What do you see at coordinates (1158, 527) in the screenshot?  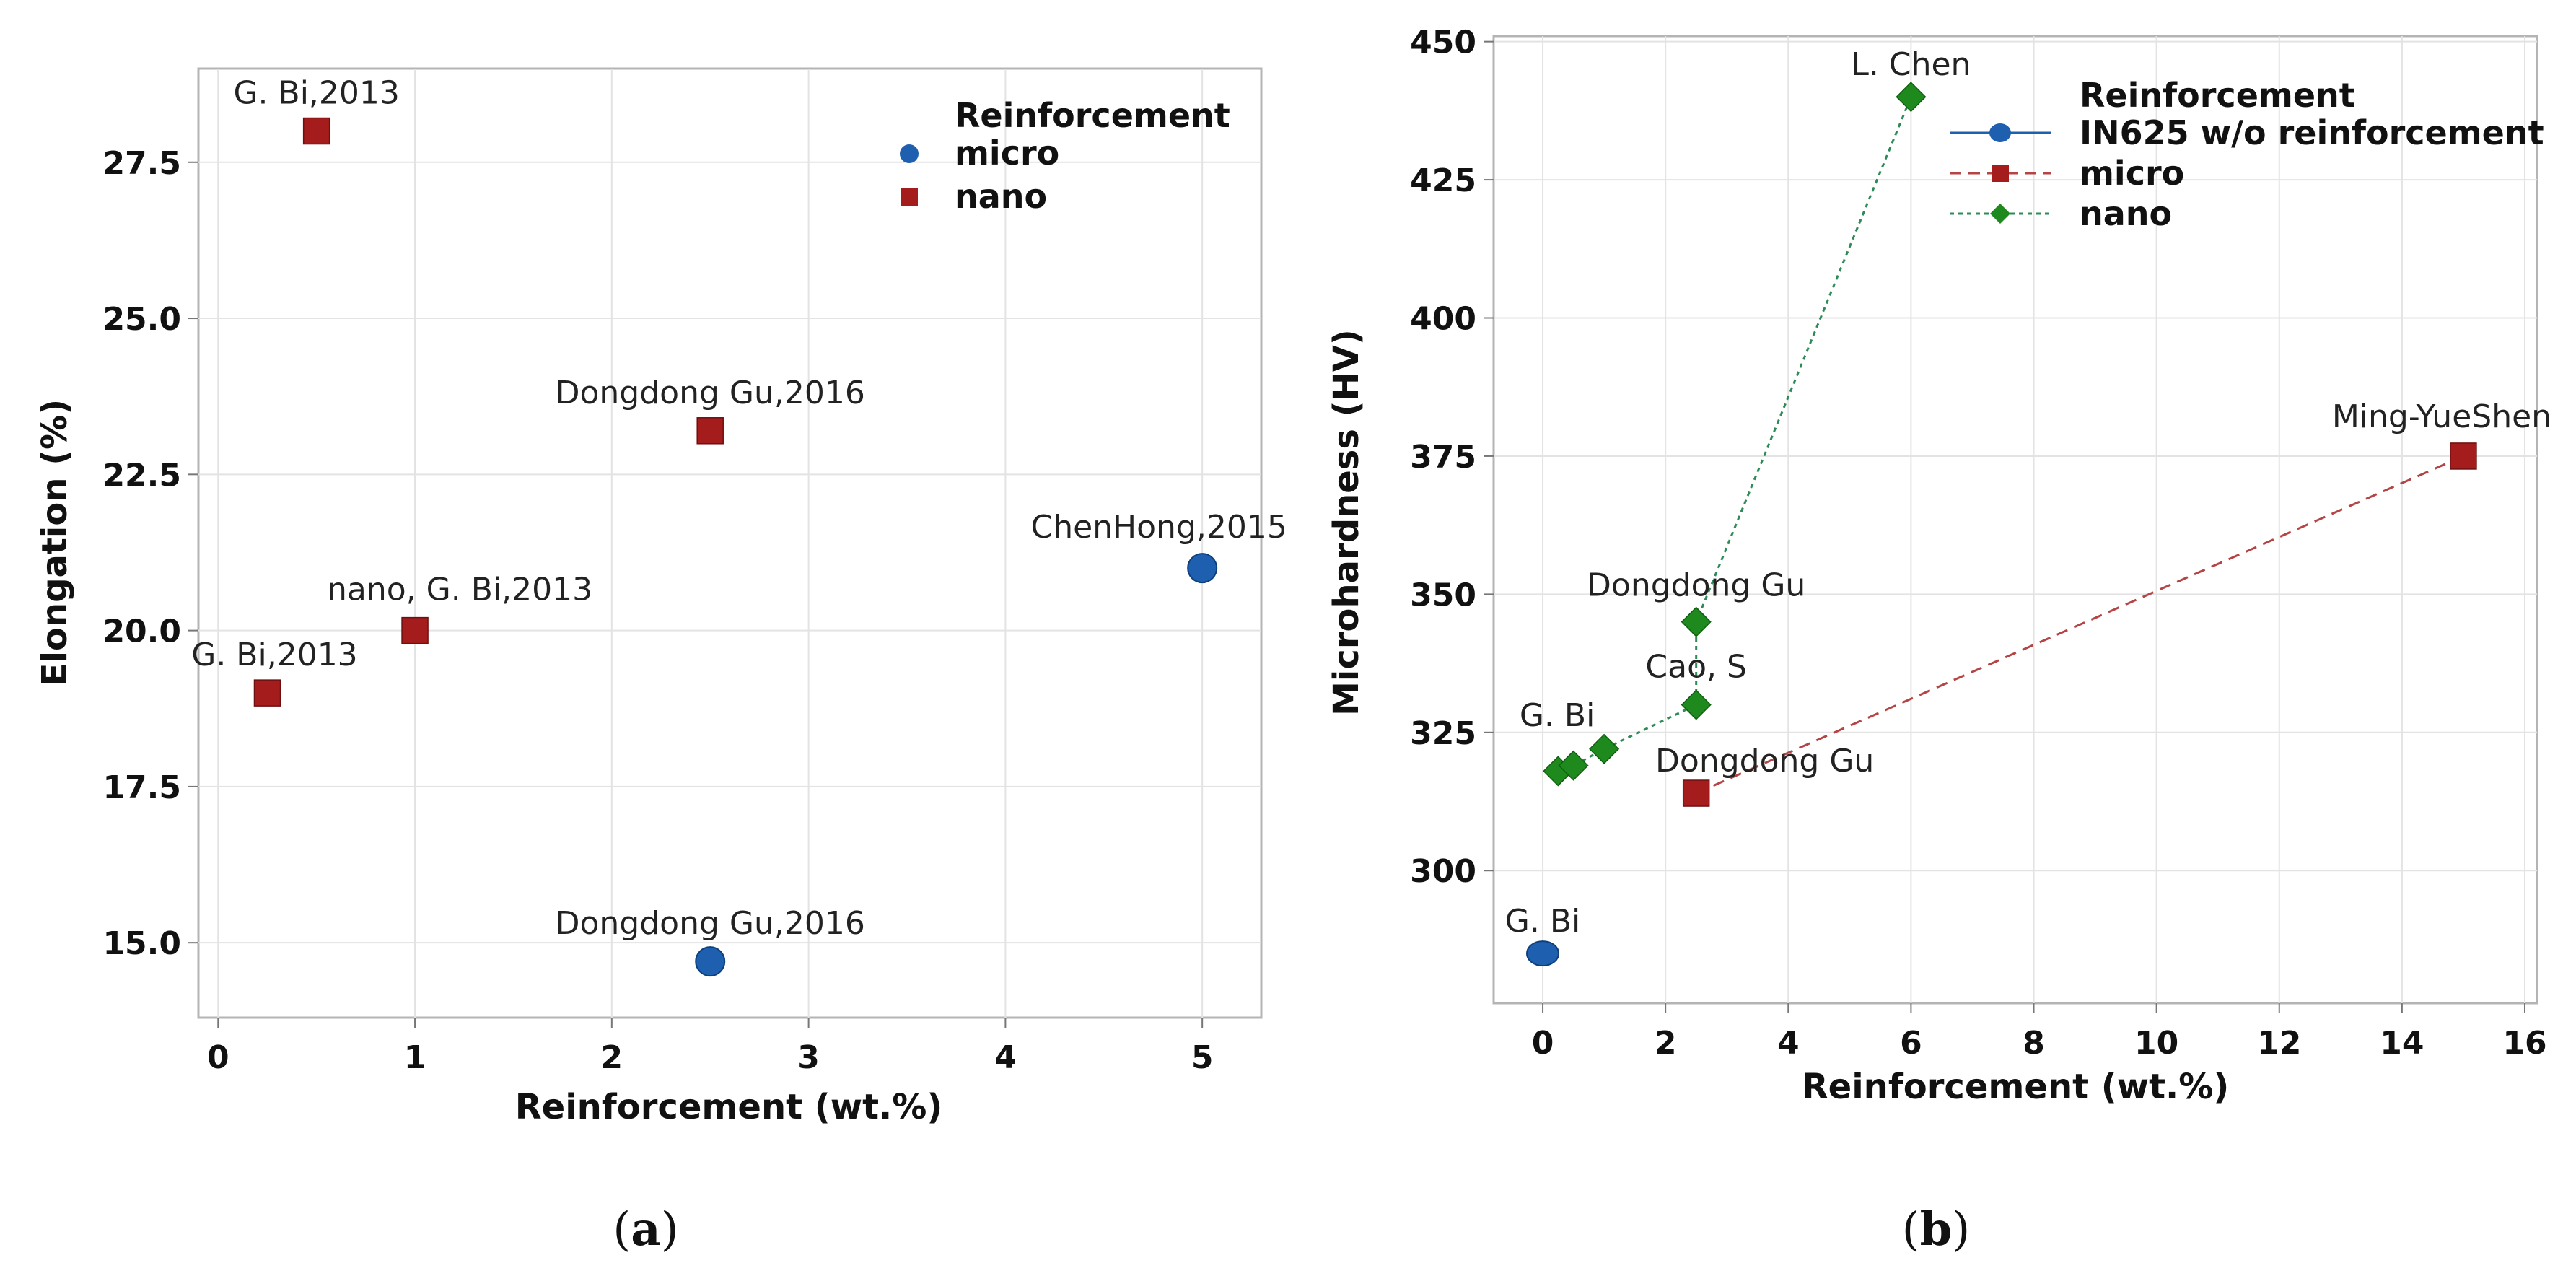 I see `point-annotation-a: ChenHong,2015` at bounding box center [1158, 527].